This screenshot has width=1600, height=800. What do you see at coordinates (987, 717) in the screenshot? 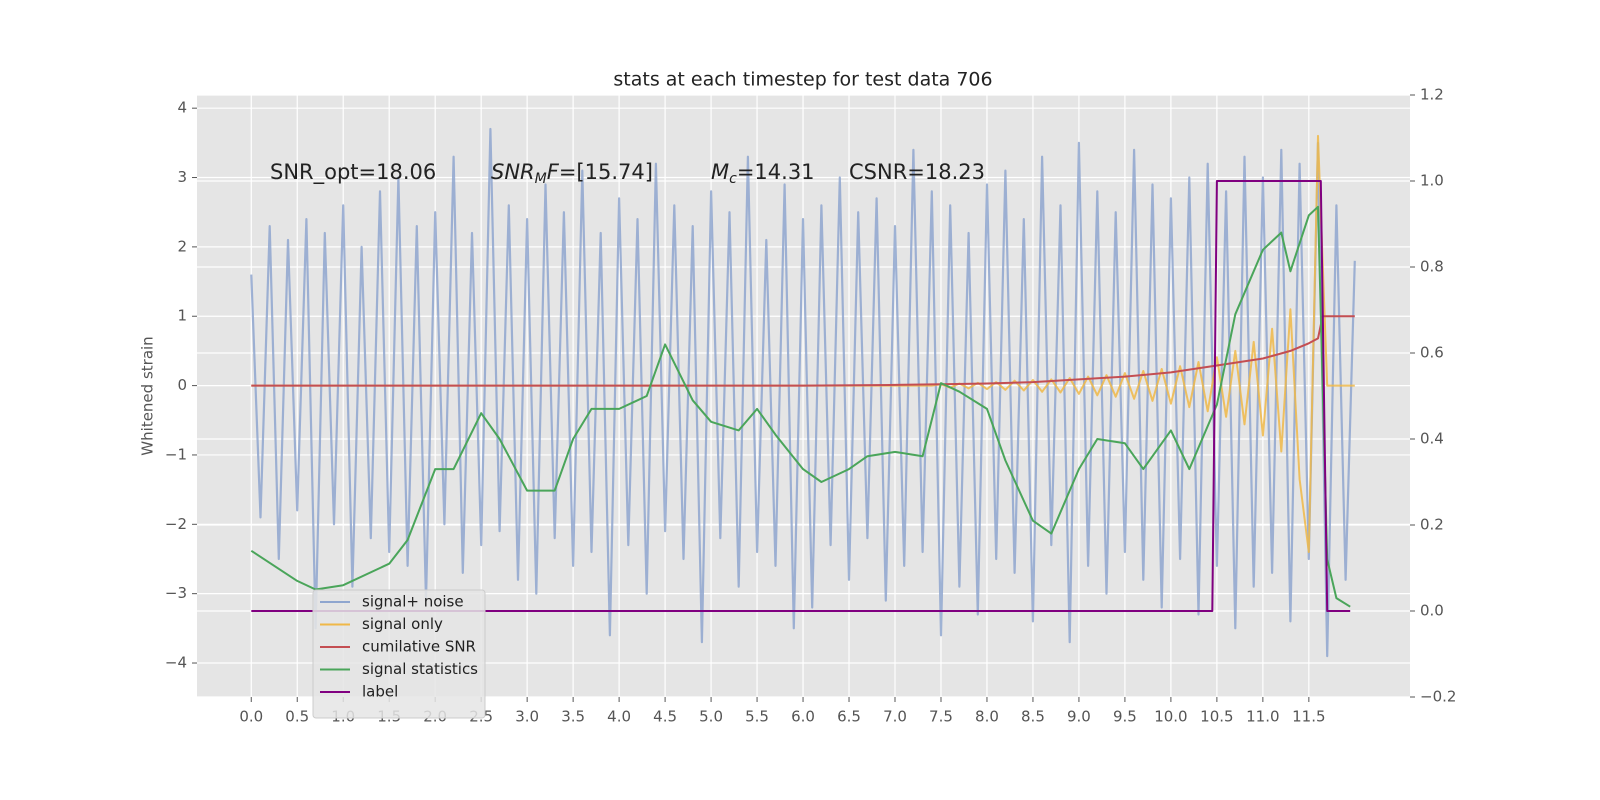
I see `x-tick-label: 8.0` at bounding box center [987, 717].